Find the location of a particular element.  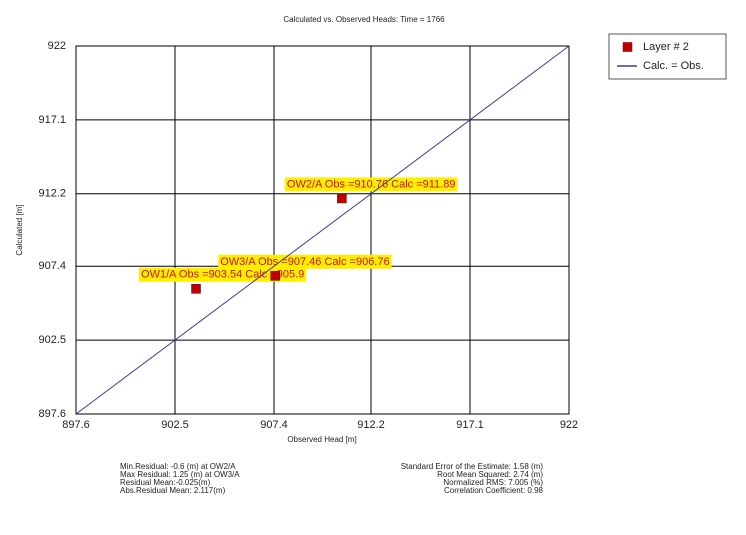

y-axis-label: Calculated [m] is located at coordinates (19, 229).